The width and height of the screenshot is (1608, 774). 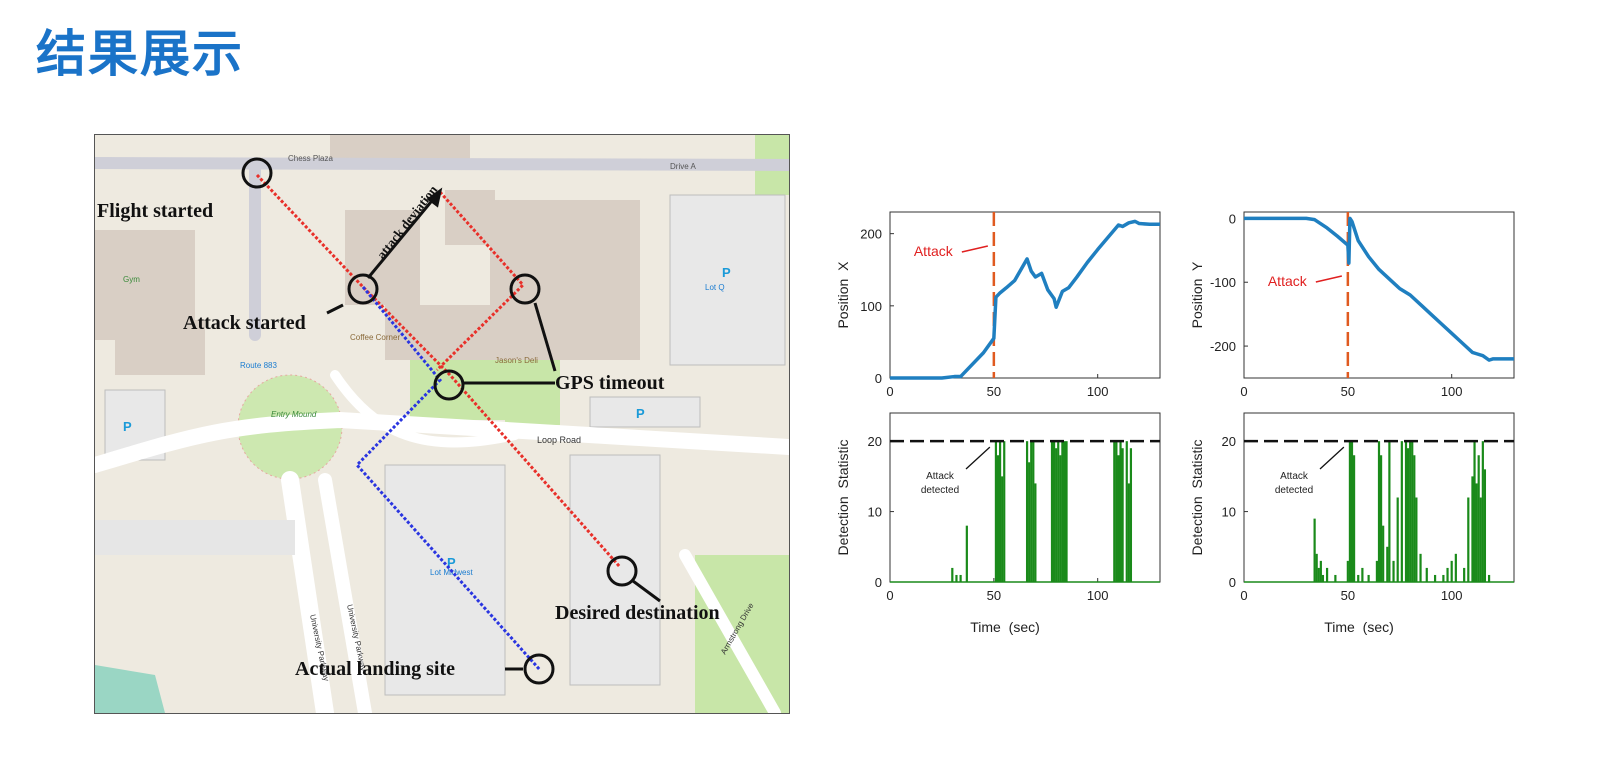 What do you see at coordinates (480, 281) in the screenshot?
I see `deviated-attack-path` at bounding box center [480, 281].